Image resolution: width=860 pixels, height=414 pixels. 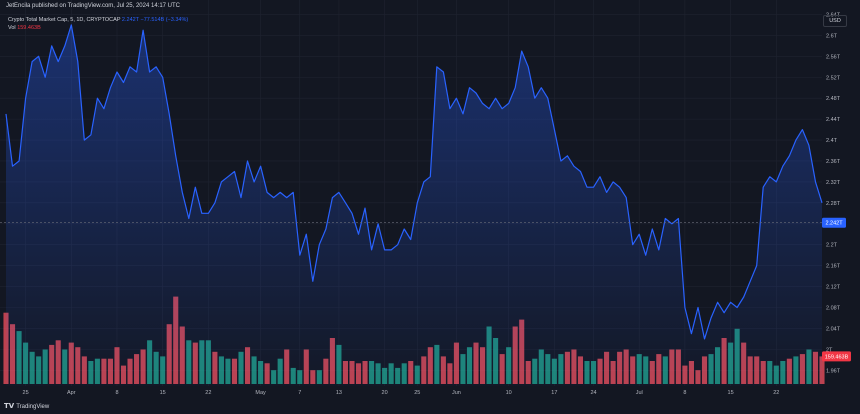 I want to click on currency-button: USD, so click(x=835, y=21).